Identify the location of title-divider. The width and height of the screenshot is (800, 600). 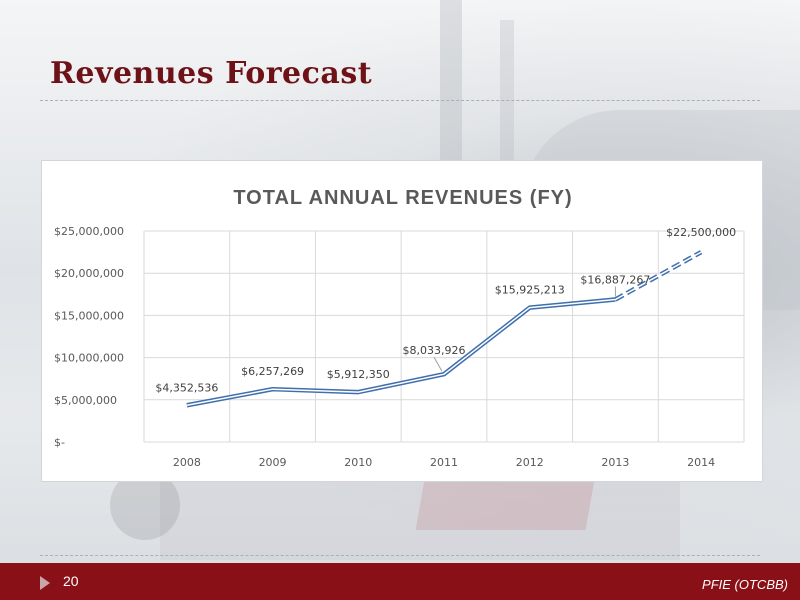
(400, 100).